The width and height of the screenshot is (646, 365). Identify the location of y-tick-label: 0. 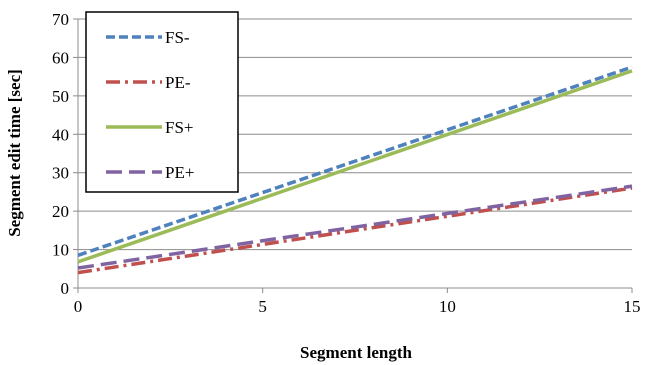
(65, 288).